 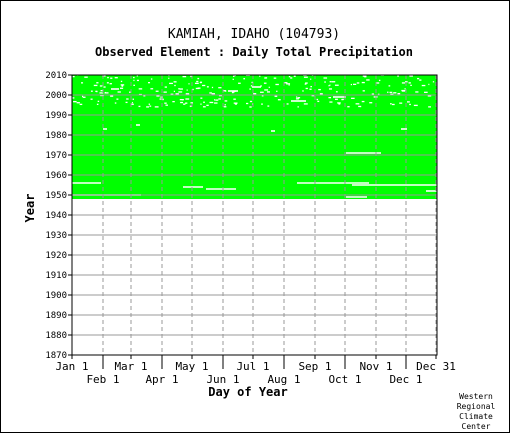 I want to click on credit-line-1: Western, so click(x=476, y=396).